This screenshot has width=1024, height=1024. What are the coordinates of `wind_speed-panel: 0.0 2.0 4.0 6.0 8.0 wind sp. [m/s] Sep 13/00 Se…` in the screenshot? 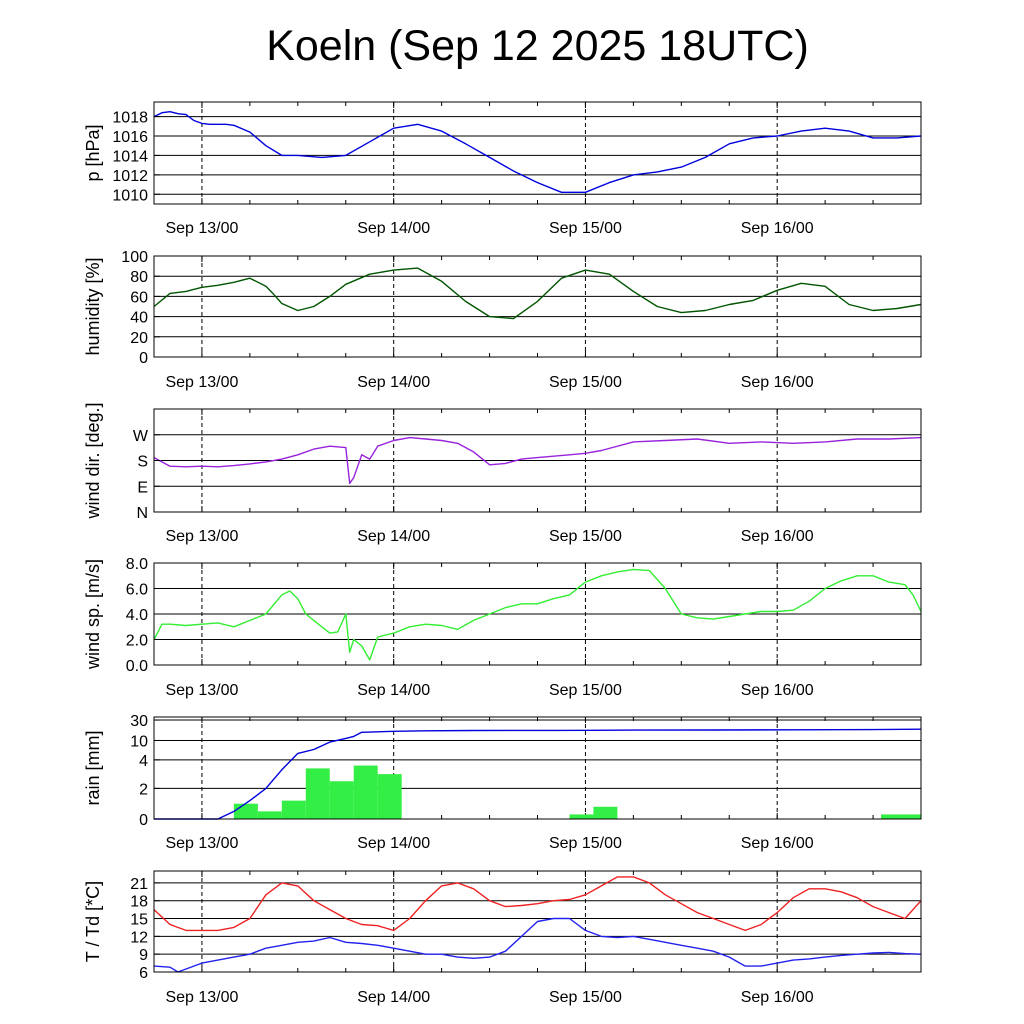 It's located at (502, 627).